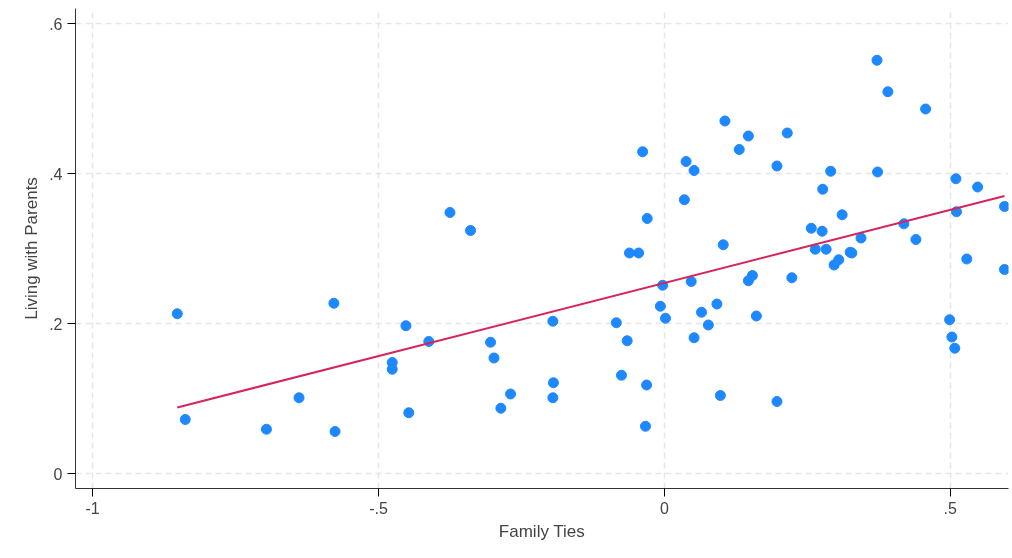 The image size is (1012, 558). Describe the element at coordinates (92, 508) in the screenshot. I see `x-tick-label: -1` at that location.